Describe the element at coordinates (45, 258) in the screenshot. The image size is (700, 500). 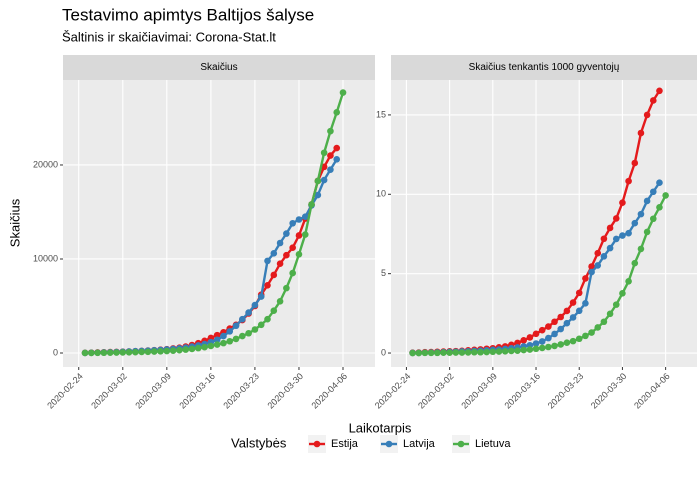
I see `y-tick-label: 10000` at that location.